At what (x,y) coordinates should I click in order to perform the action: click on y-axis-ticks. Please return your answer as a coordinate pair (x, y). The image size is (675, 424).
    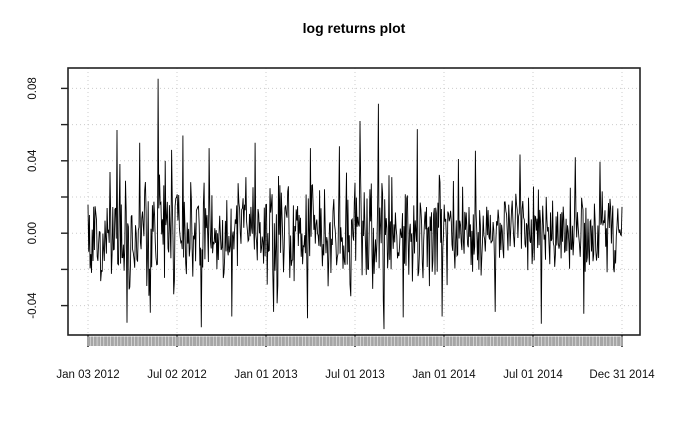
    Looking at the image, I should click on (64, 197).